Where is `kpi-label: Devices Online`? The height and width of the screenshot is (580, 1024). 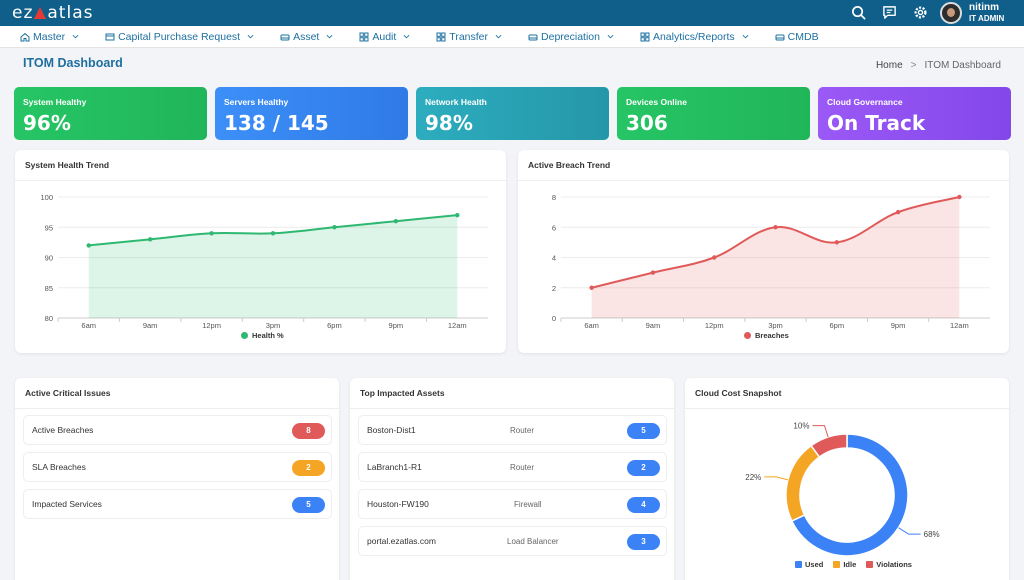
kpi-label: Devices Online is located at coordinates (656, 102).